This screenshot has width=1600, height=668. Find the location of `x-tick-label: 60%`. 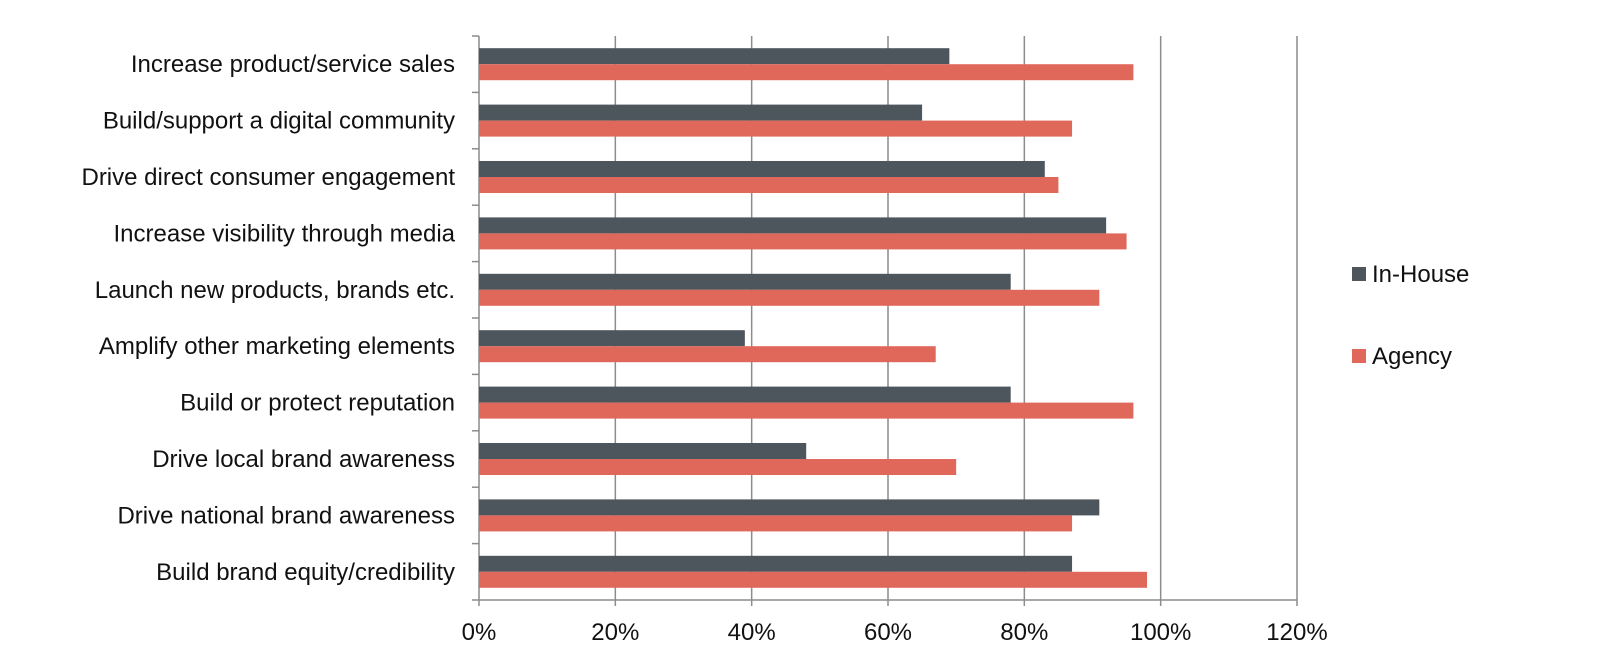

x-tick-label: 60% is located at coordinates (888, 632).